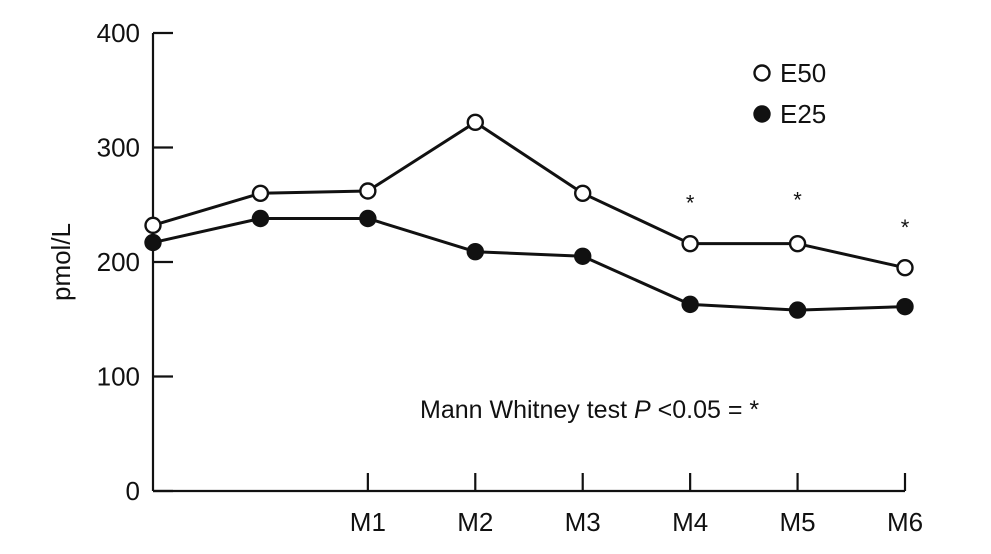 The image size is (991, 554). Describe the element at coordinates (636, 505) in the screenshot. I see `x-ticks: M1 M2 M3 M4 M5 M6` at that location.